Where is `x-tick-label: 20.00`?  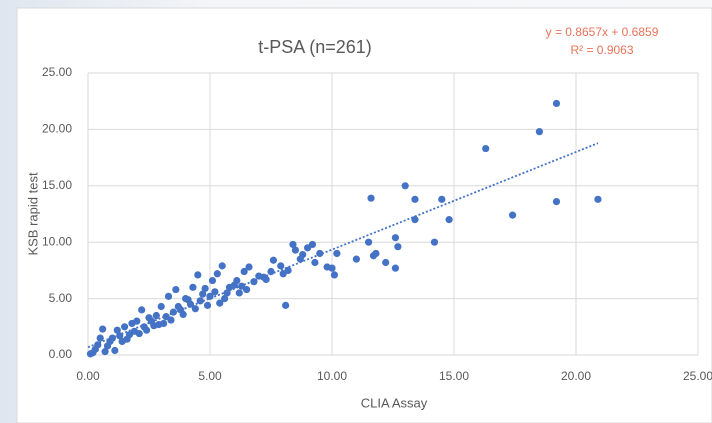
x-tick-label: 20.00 is located at coordinates (576, 376).